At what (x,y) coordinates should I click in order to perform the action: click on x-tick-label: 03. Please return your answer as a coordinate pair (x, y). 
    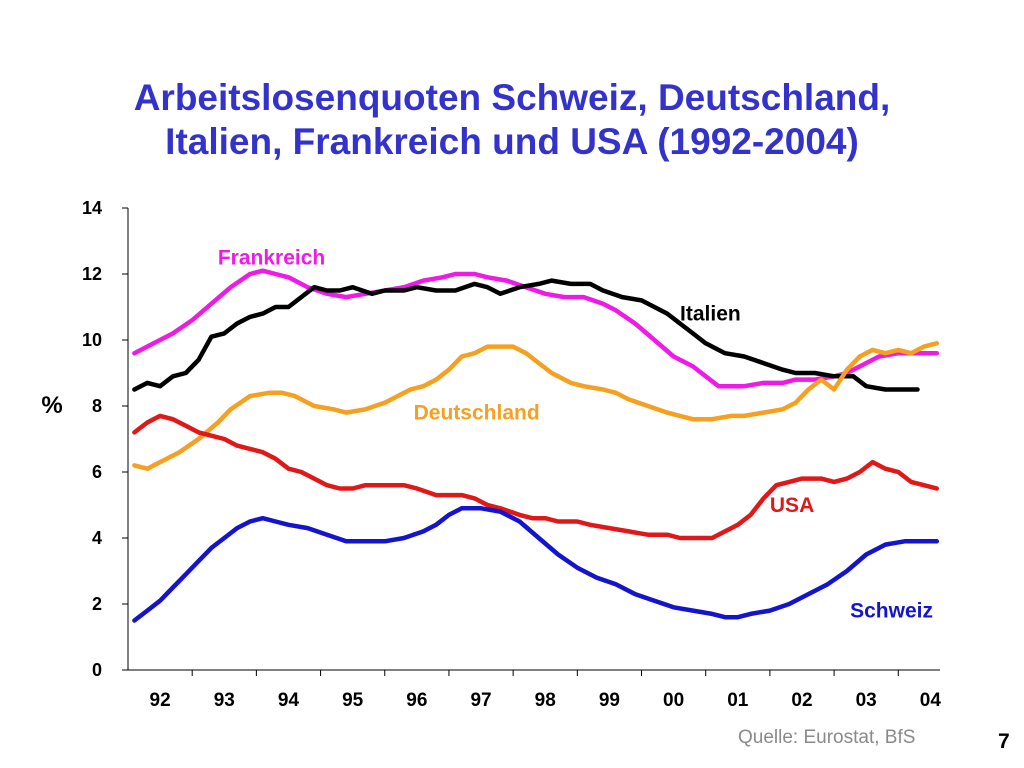
    Looking at the image, I should click on (866, 700).